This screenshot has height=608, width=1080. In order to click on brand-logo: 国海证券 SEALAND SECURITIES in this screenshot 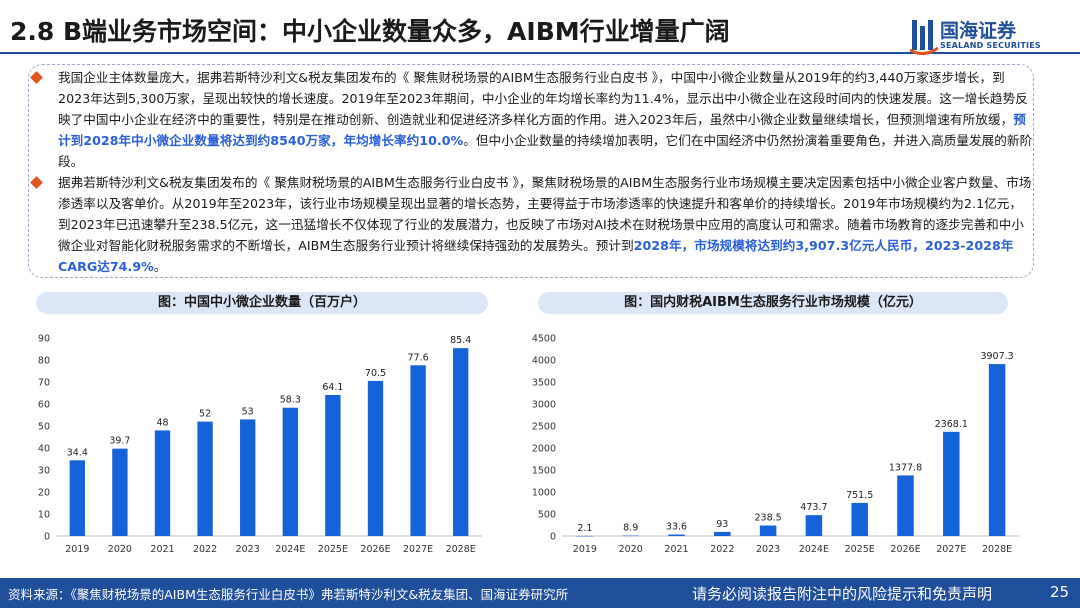, I will do `click(985, 37)`.